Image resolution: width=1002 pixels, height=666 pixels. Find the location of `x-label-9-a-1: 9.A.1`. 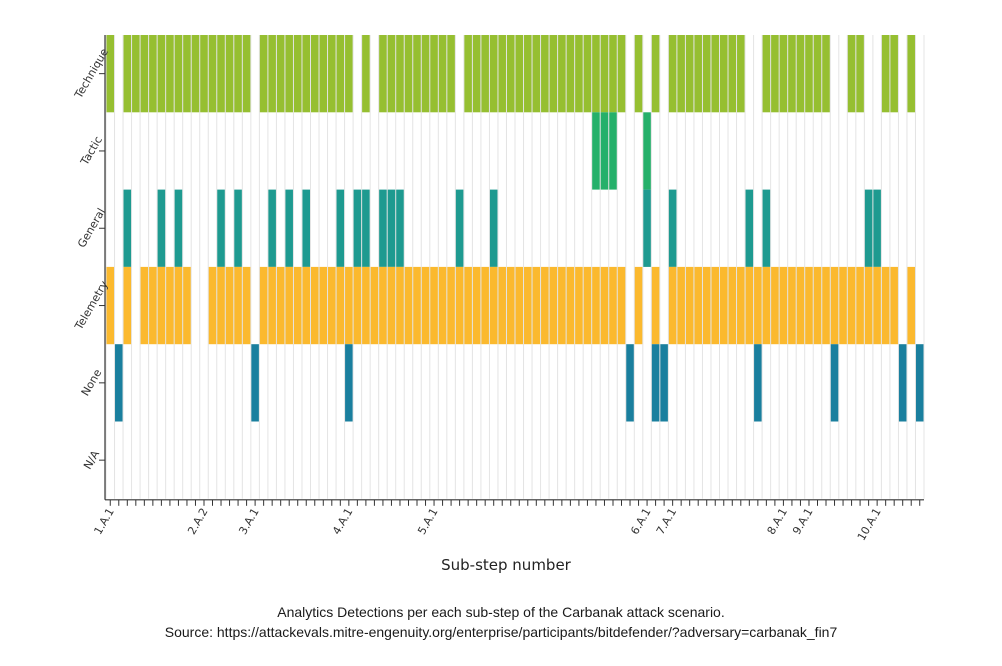

x-label-9-a-1: 9.A.1 is located at coordinates (802, 521).